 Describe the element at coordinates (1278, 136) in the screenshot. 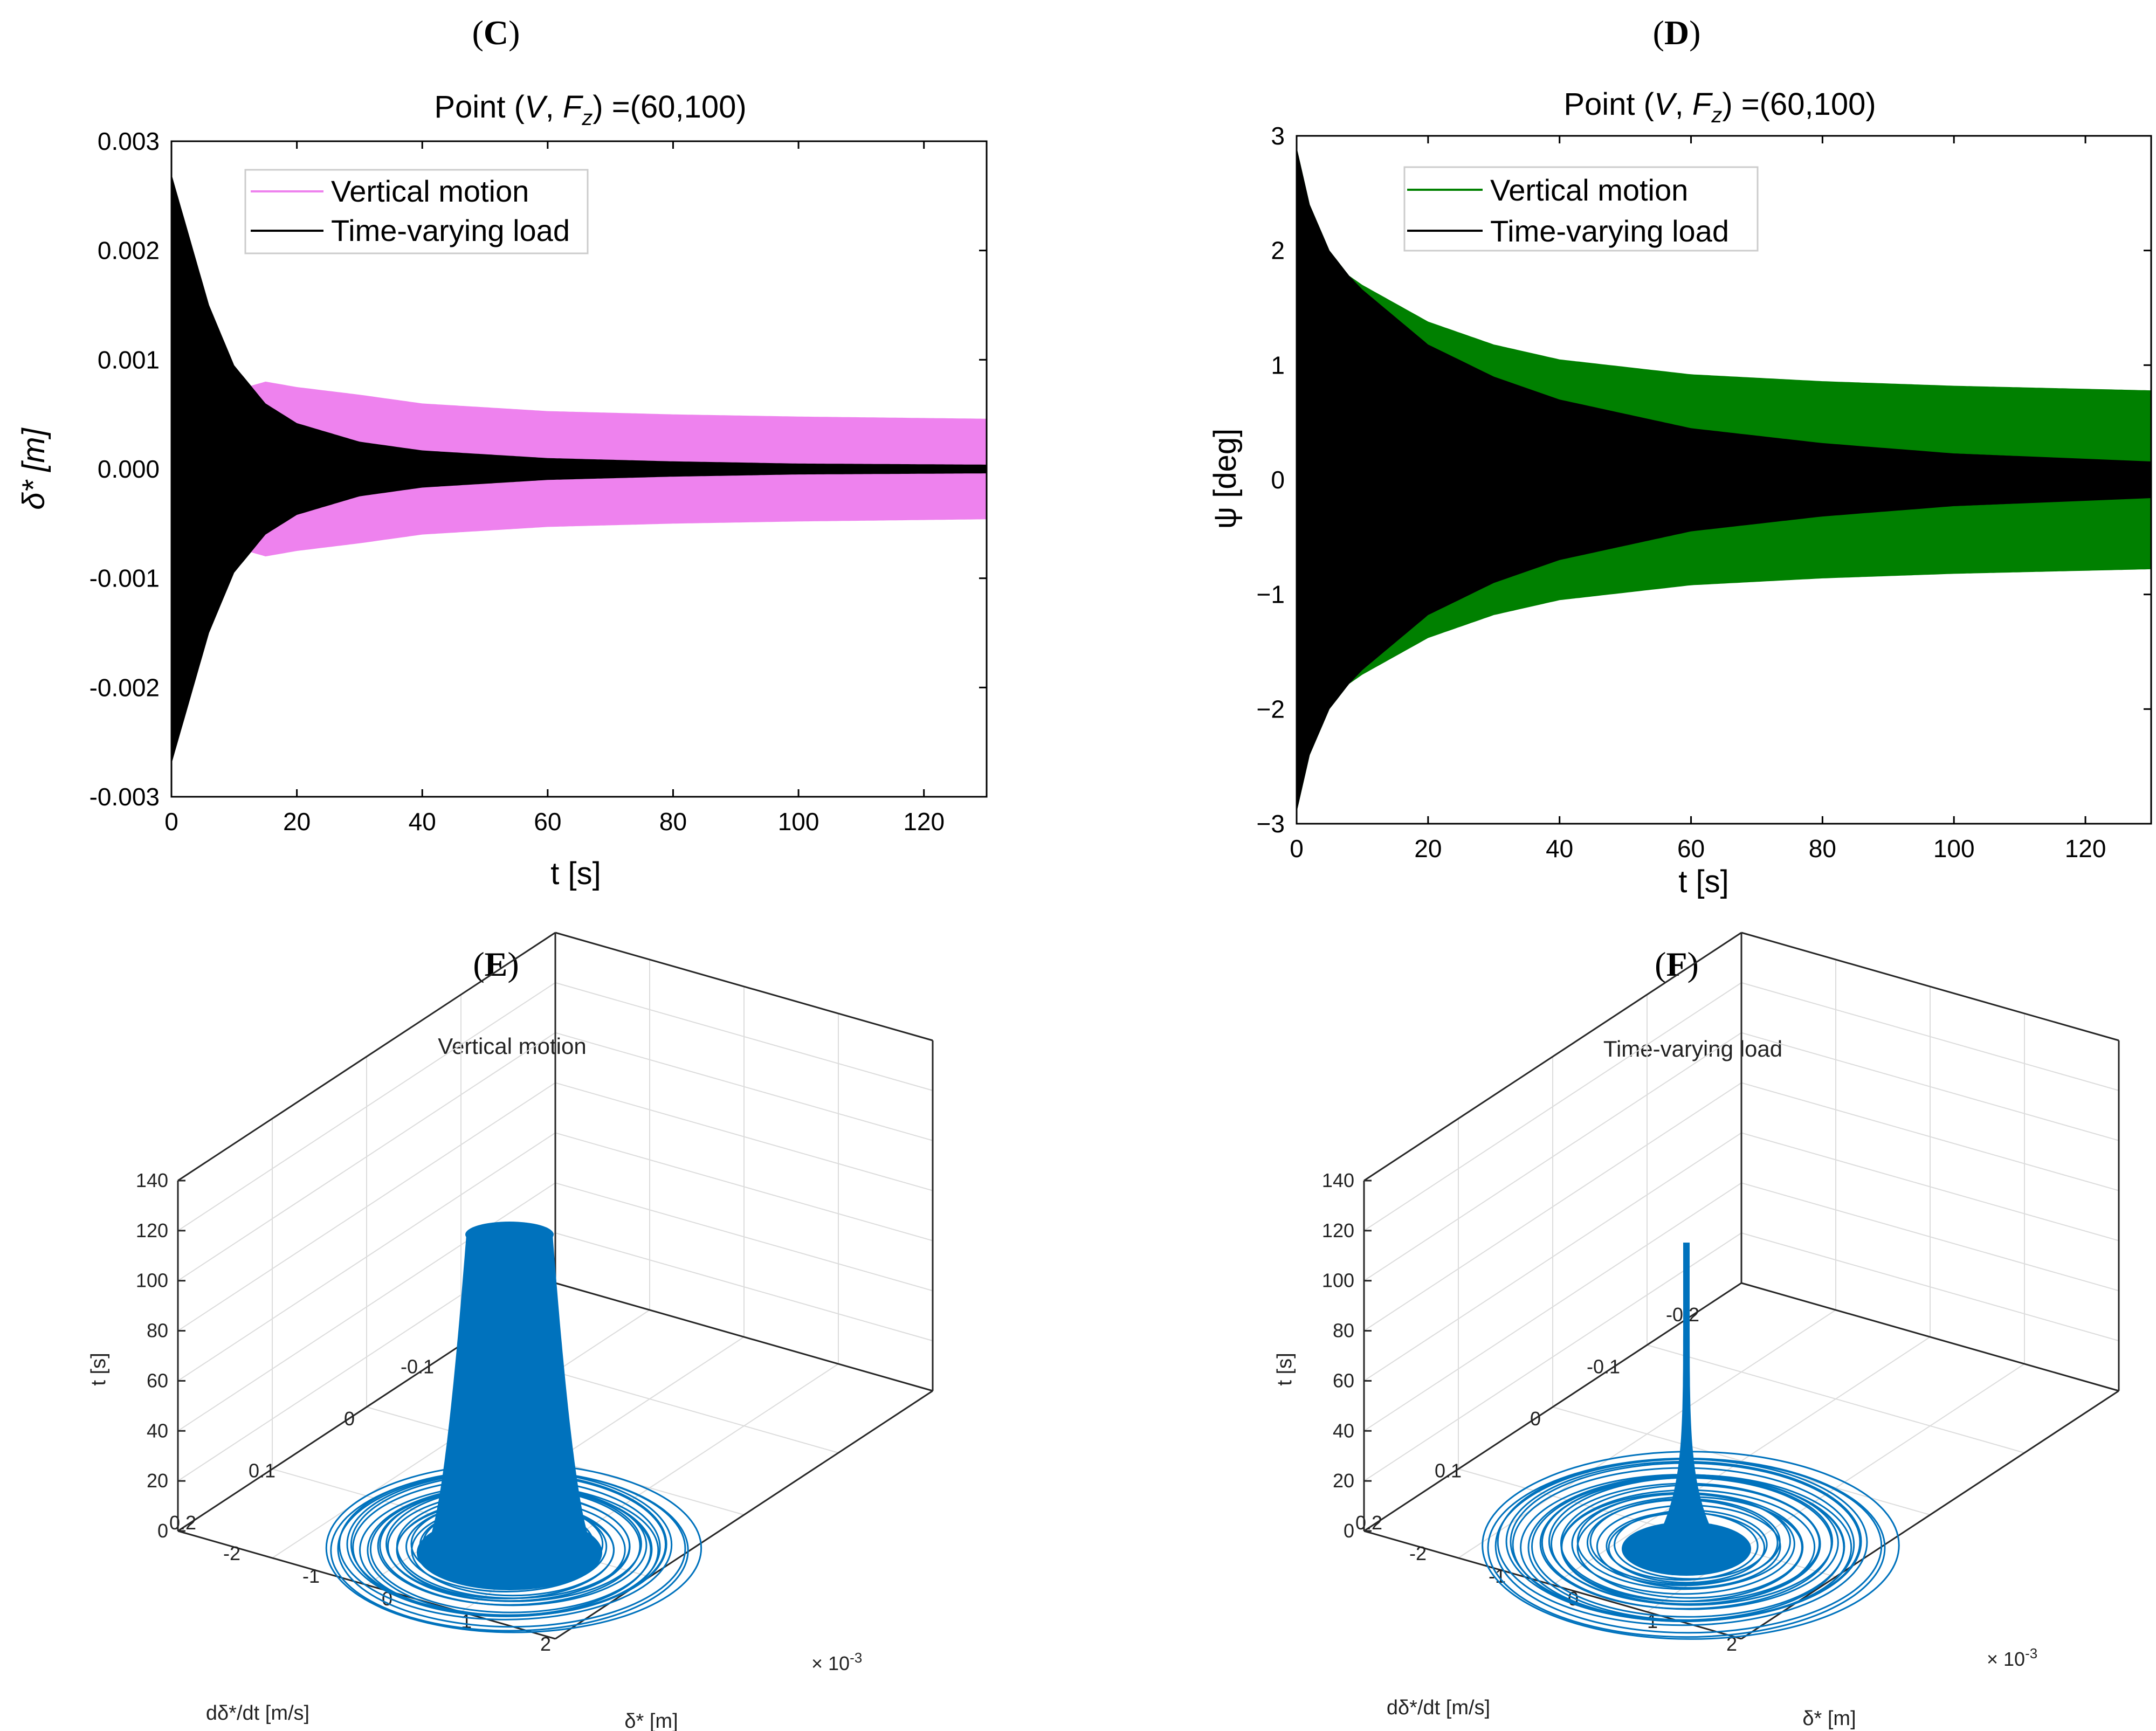

I see `chart-d-ytick-label: 3` at that location.